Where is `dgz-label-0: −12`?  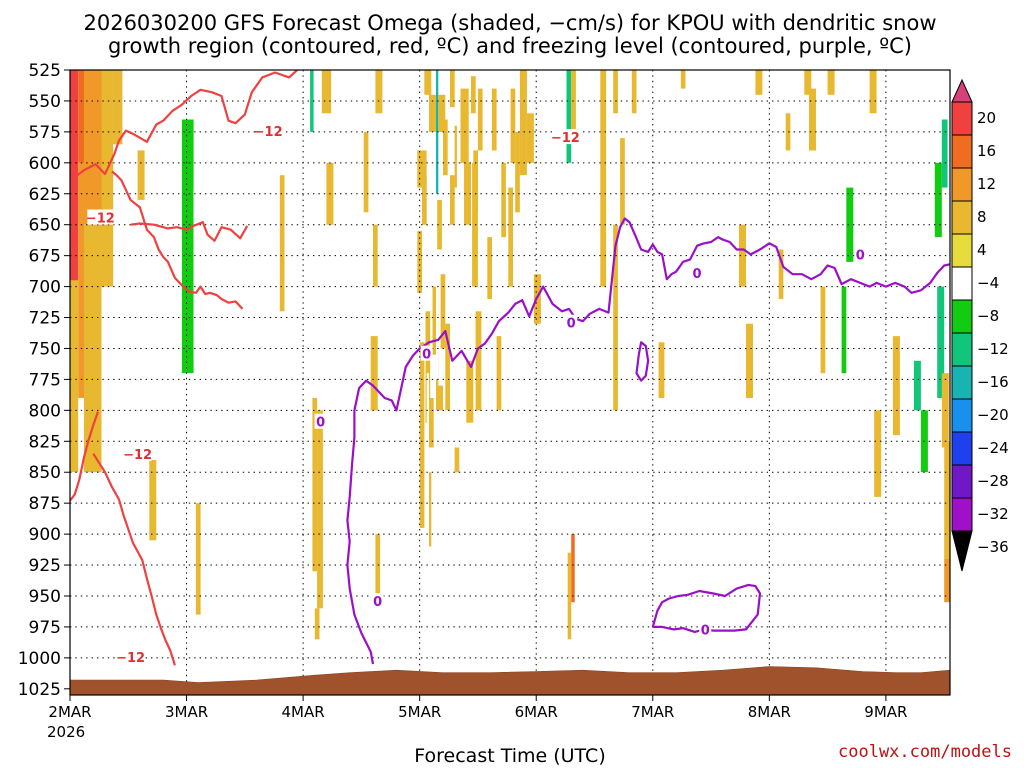 dgz-label-0: −12 is located at coordinates (100, 218).